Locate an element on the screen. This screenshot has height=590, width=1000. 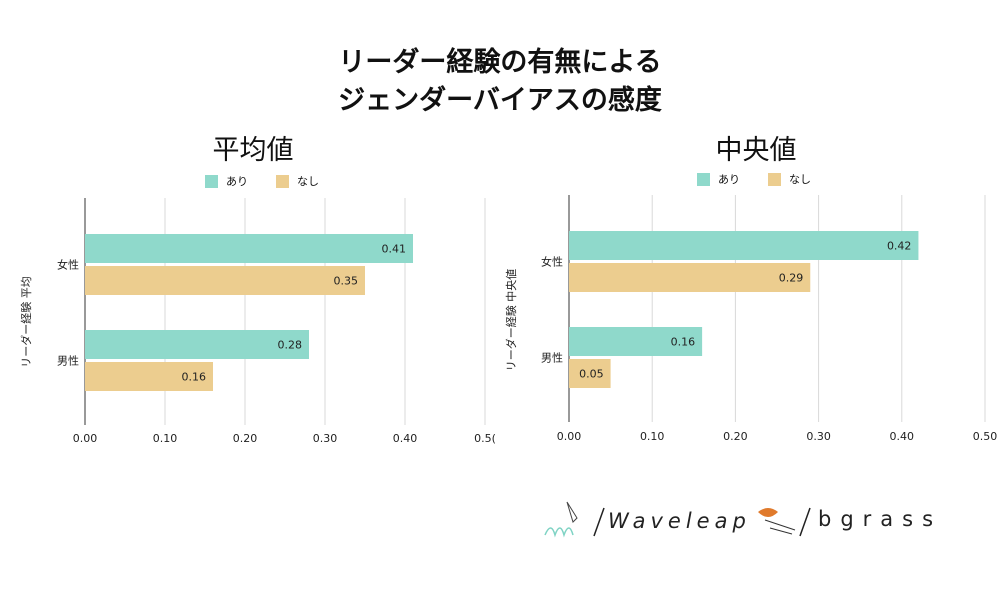
x-tick-label: 0.5( is located at coordinates (485, 438).